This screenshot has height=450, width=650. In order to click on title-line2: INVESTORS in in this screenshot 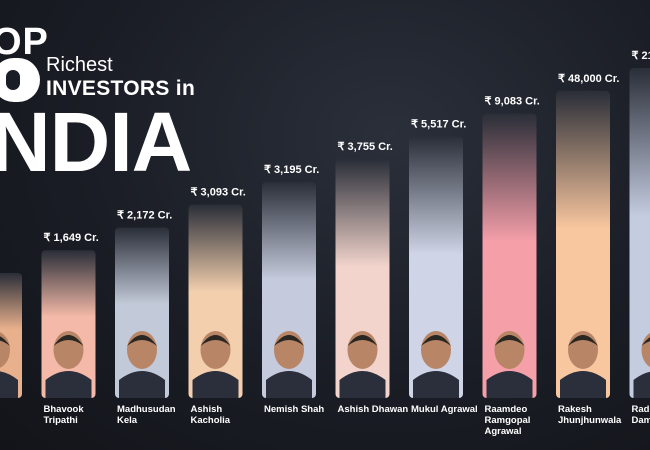, I will do `click(121, 88)`.